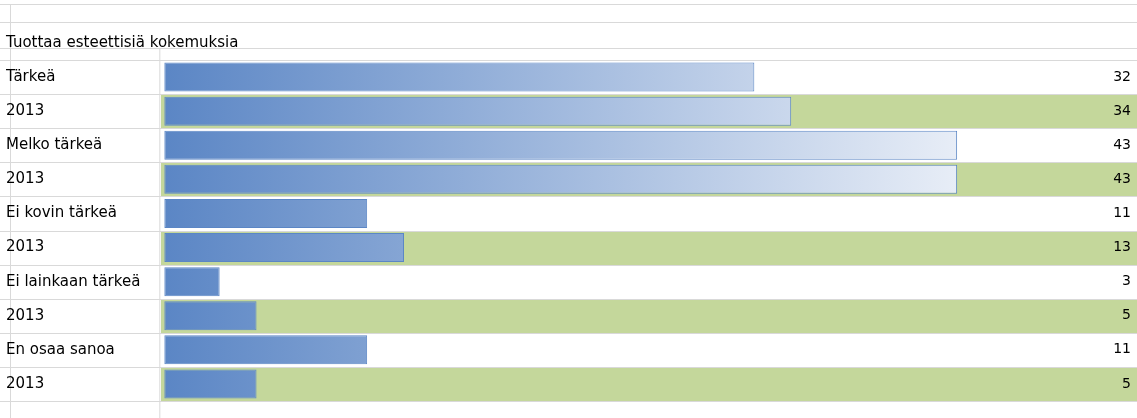 Image resolution: width=1137 pixels, height=418 pixels. Describe the element at coordinates (73, 280) in the screenshot. I see `y-tick-label: Ei lainkaan tärkeä` at that location.